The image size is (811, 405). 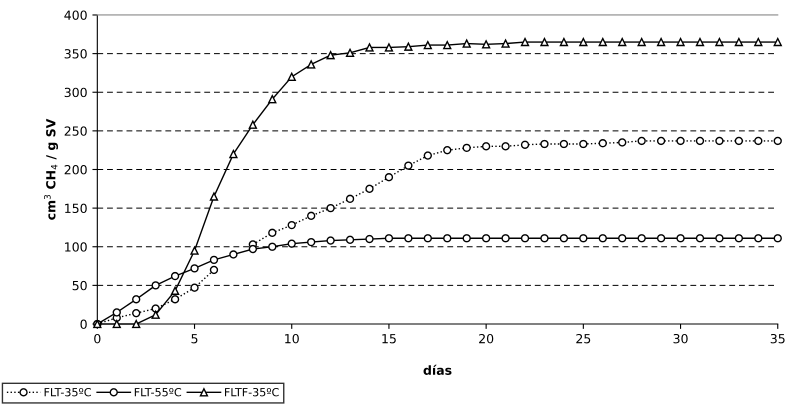 I want to click on y-tick-label: 100, so click(x=76, y=247).